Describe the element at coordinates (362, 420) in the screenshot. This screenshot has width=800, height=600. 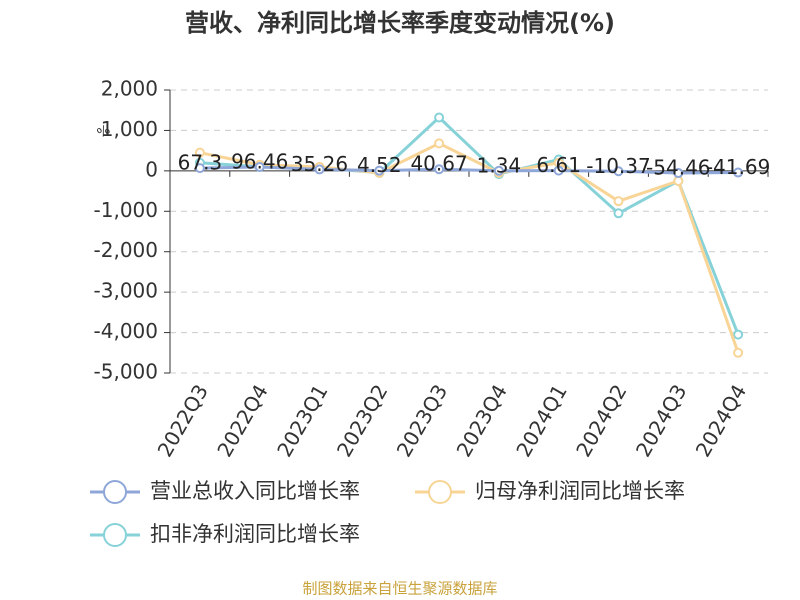
I see `x-tick-label: 2023Q2` at that location.